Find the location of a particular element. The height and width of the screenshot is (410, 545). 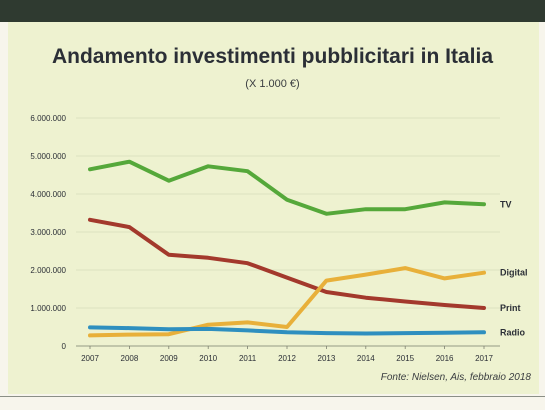

x-tick-label: 2009 is located at coordinates (169, 358).